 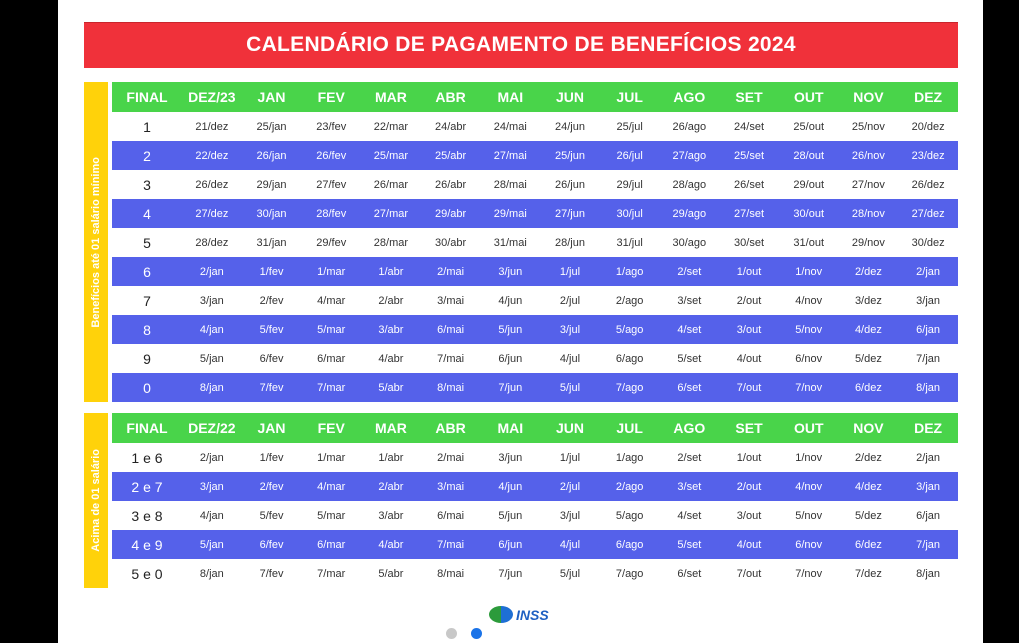 What do you see at coordinates (749, 457) in the screenshot?
I see `payment-date-cell: 1/out` at bounding box center [749, 457].